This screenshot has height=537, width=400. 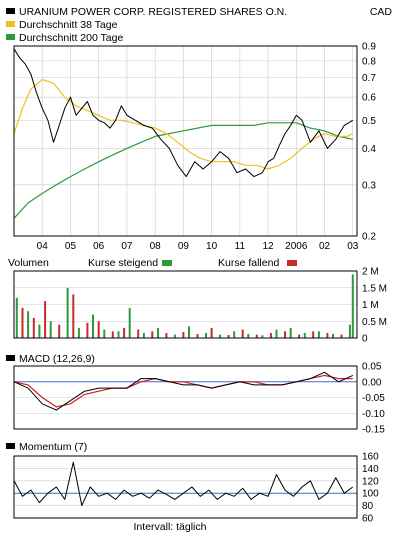 What do you see at coordinates (240, 246) in the screenshot?
I see `price-x-tick-label: 11` at bounding box center [240, 246].